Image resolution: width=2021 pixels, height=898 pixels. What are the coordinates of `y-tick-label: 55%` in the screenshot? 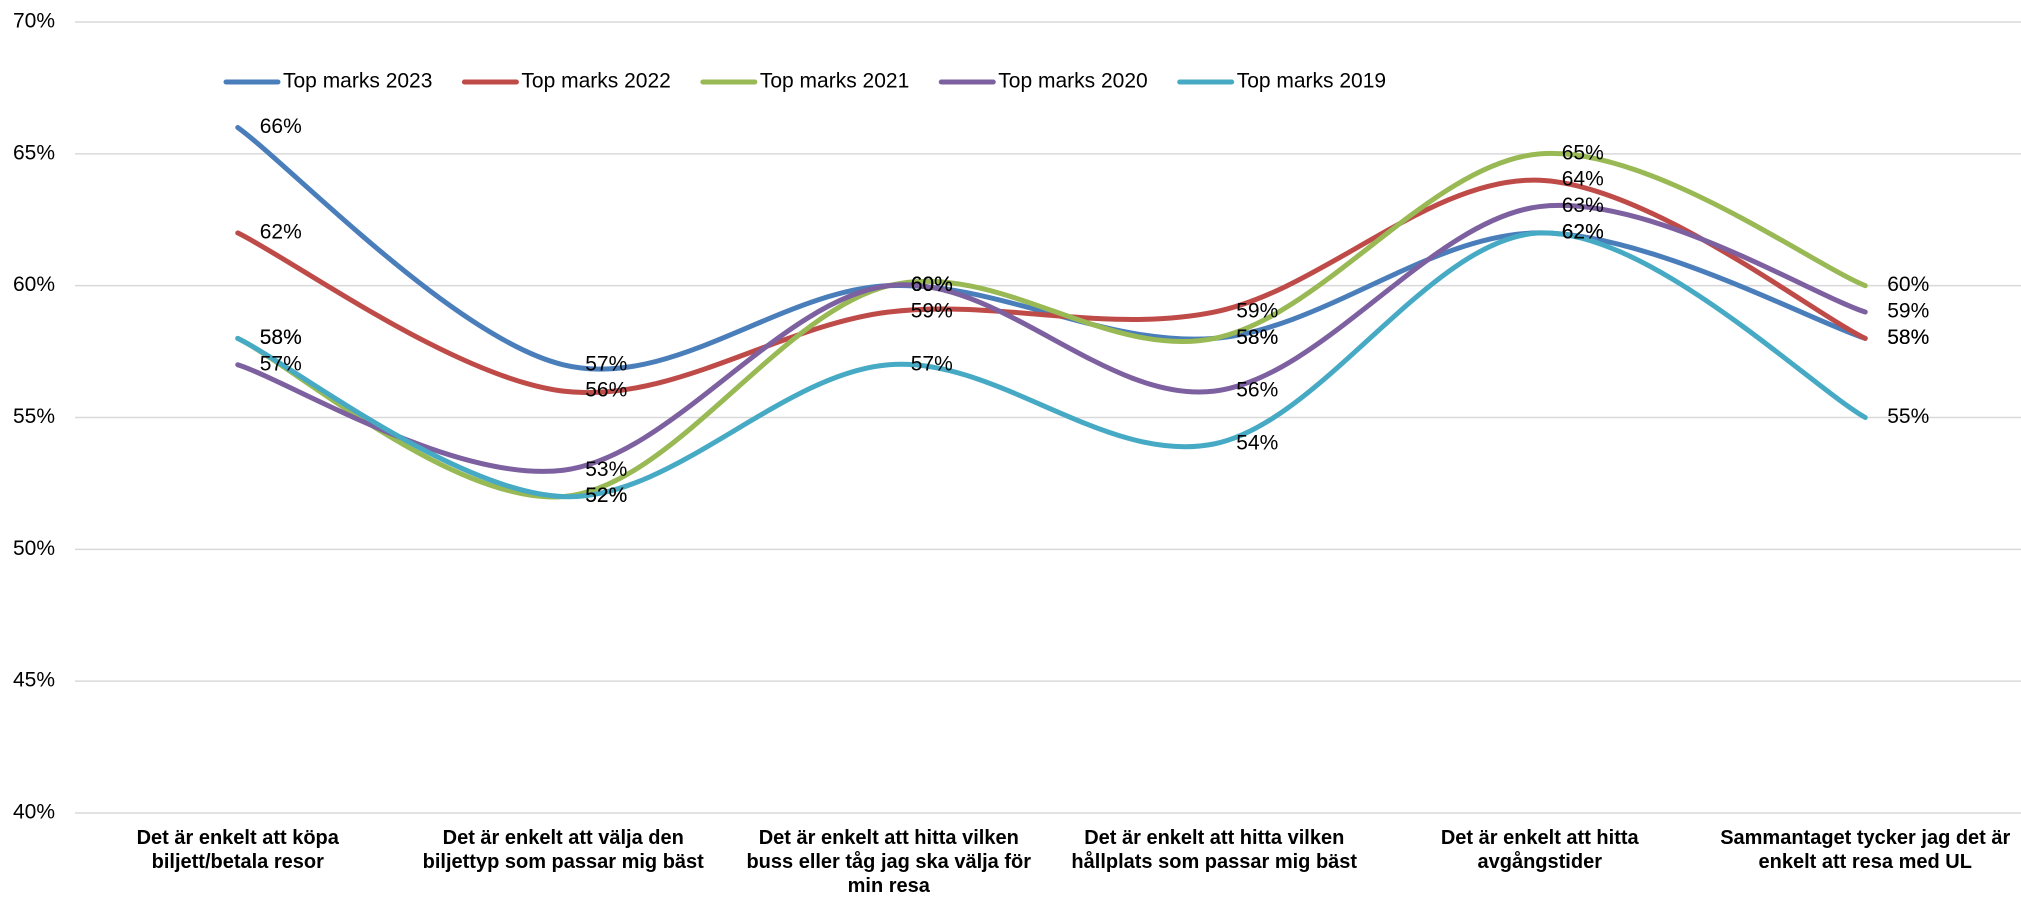 It's located at (34, 416).